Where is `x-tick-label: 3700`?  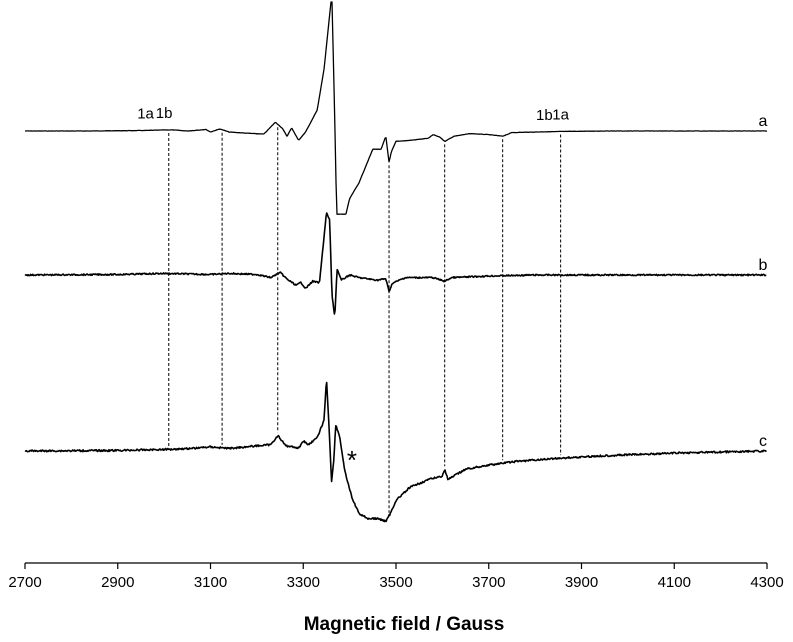 x-tick-label: 3700 is located at coordinates (488, 582).